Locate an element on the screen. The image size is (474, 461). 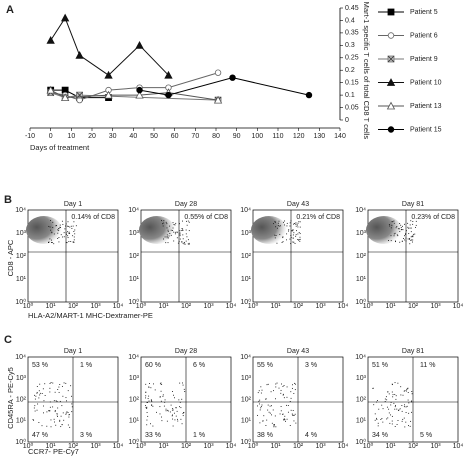
quadrant-percent: 60 % is located at coordinates (153, 365).